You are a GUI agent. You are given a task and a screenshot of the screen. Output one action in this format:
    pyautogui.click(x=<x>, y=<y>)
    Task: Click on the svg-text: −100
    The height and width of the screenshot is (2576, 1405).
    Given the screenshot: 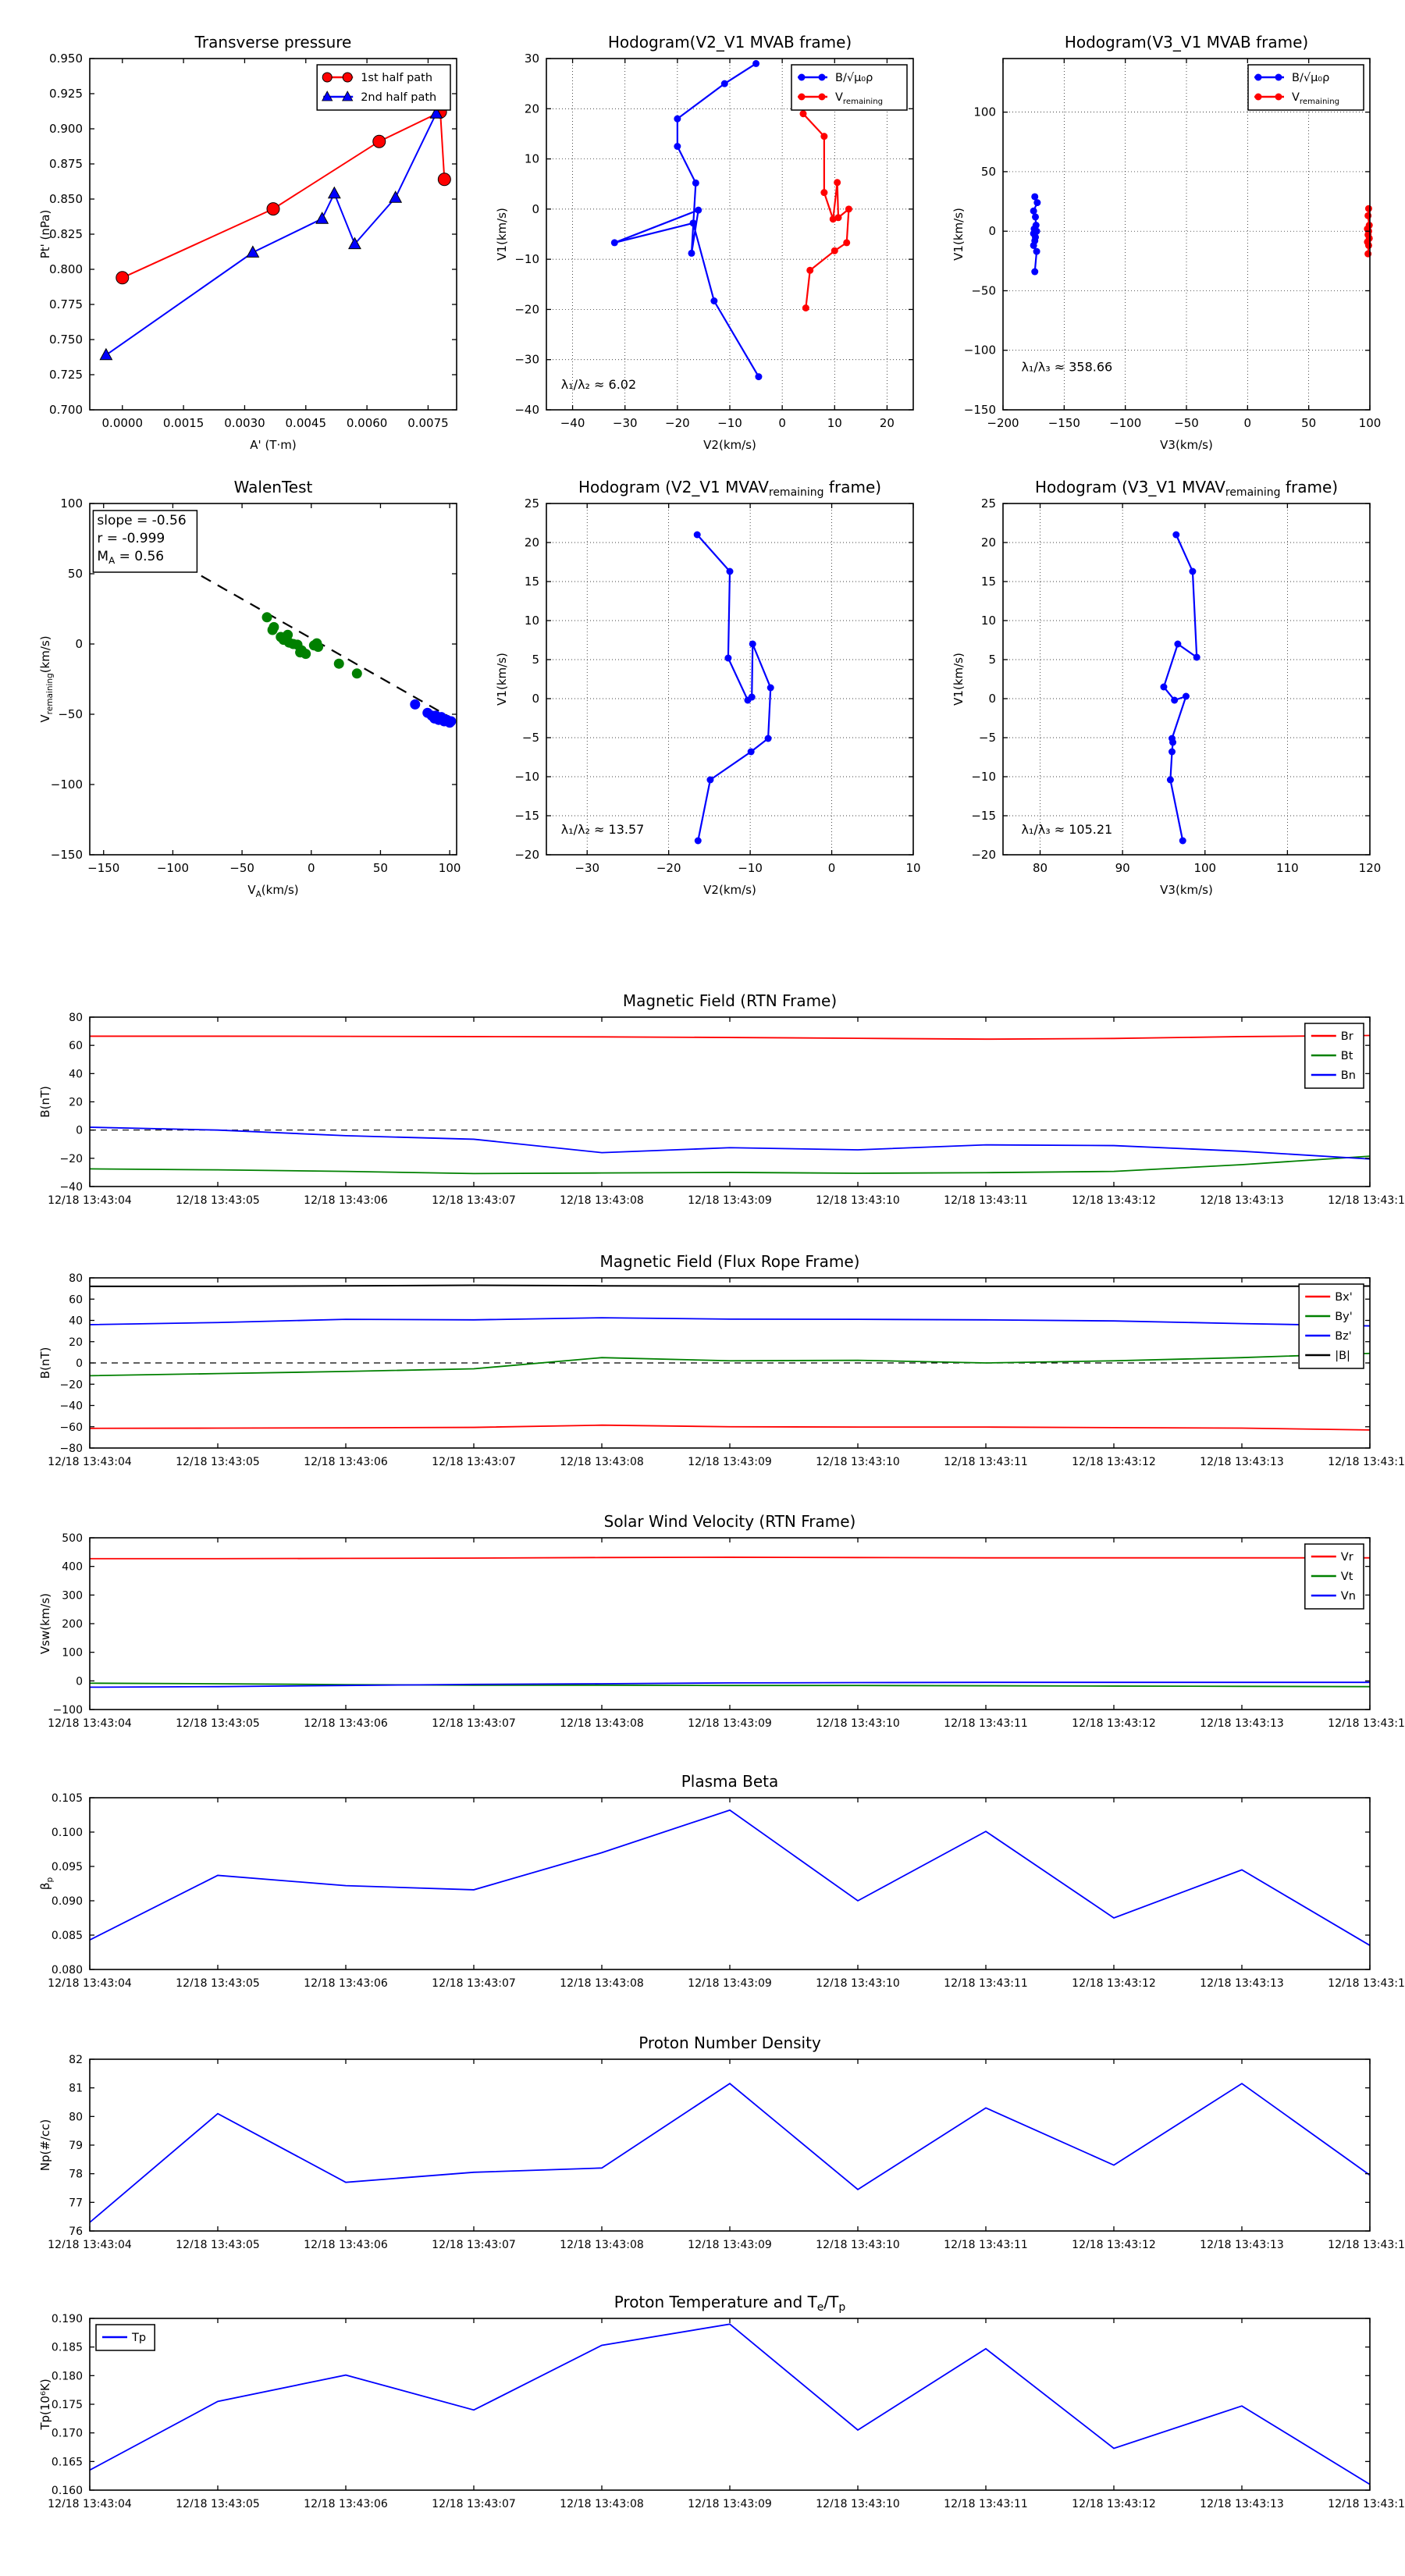 What is the action you would take?
    pyautogui.click(x=1125, y=423)
    